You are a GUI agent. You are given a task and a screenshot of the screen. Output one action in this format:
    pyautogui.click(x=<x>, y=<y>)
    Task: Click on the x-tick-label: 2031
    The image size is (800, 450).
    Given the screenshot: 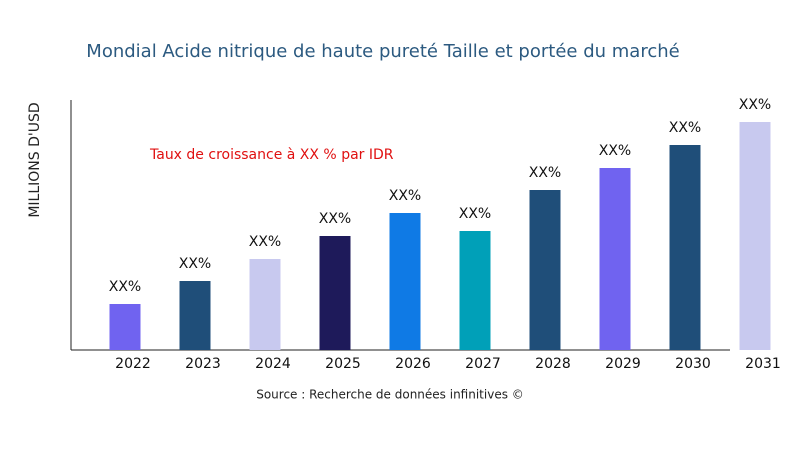 What is the action you would take?
    pyautogui.click(x=763, y=364)
    